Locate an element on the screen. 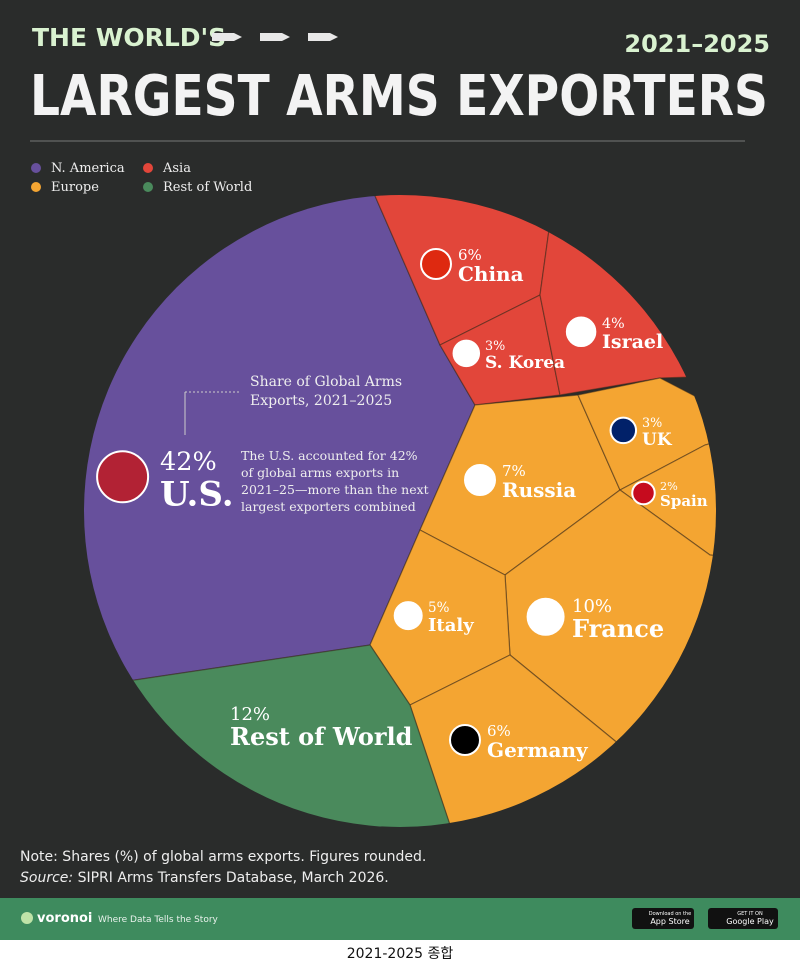 Image resolution: width=800 pixels, height=975 pixels. badge-text: Google Play is located at coordinates (750, 921).